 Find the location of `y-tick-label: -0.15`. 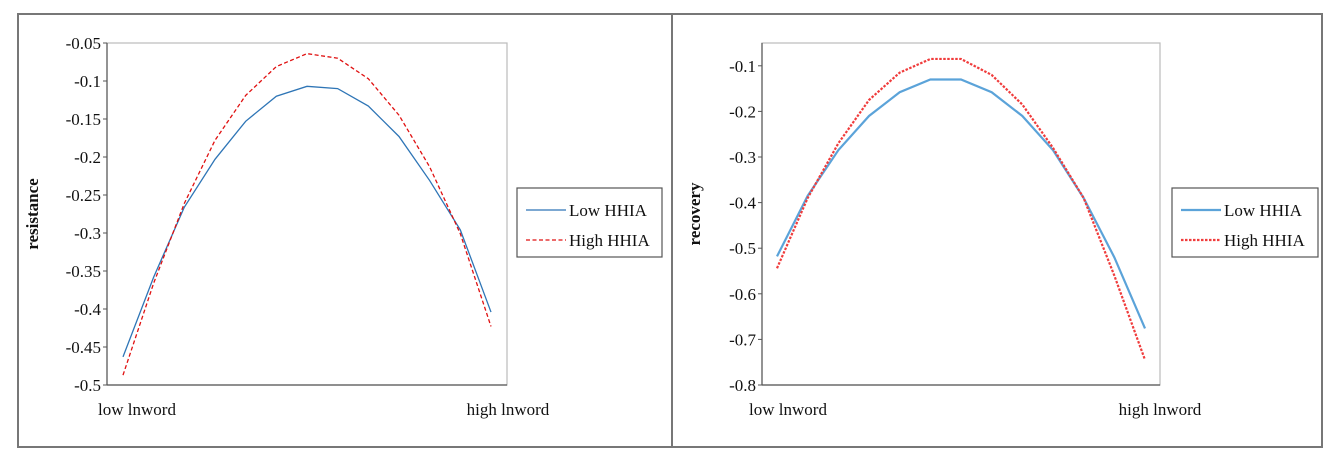

y-tick-label: -0.15 is located at coordinates (83, 119).